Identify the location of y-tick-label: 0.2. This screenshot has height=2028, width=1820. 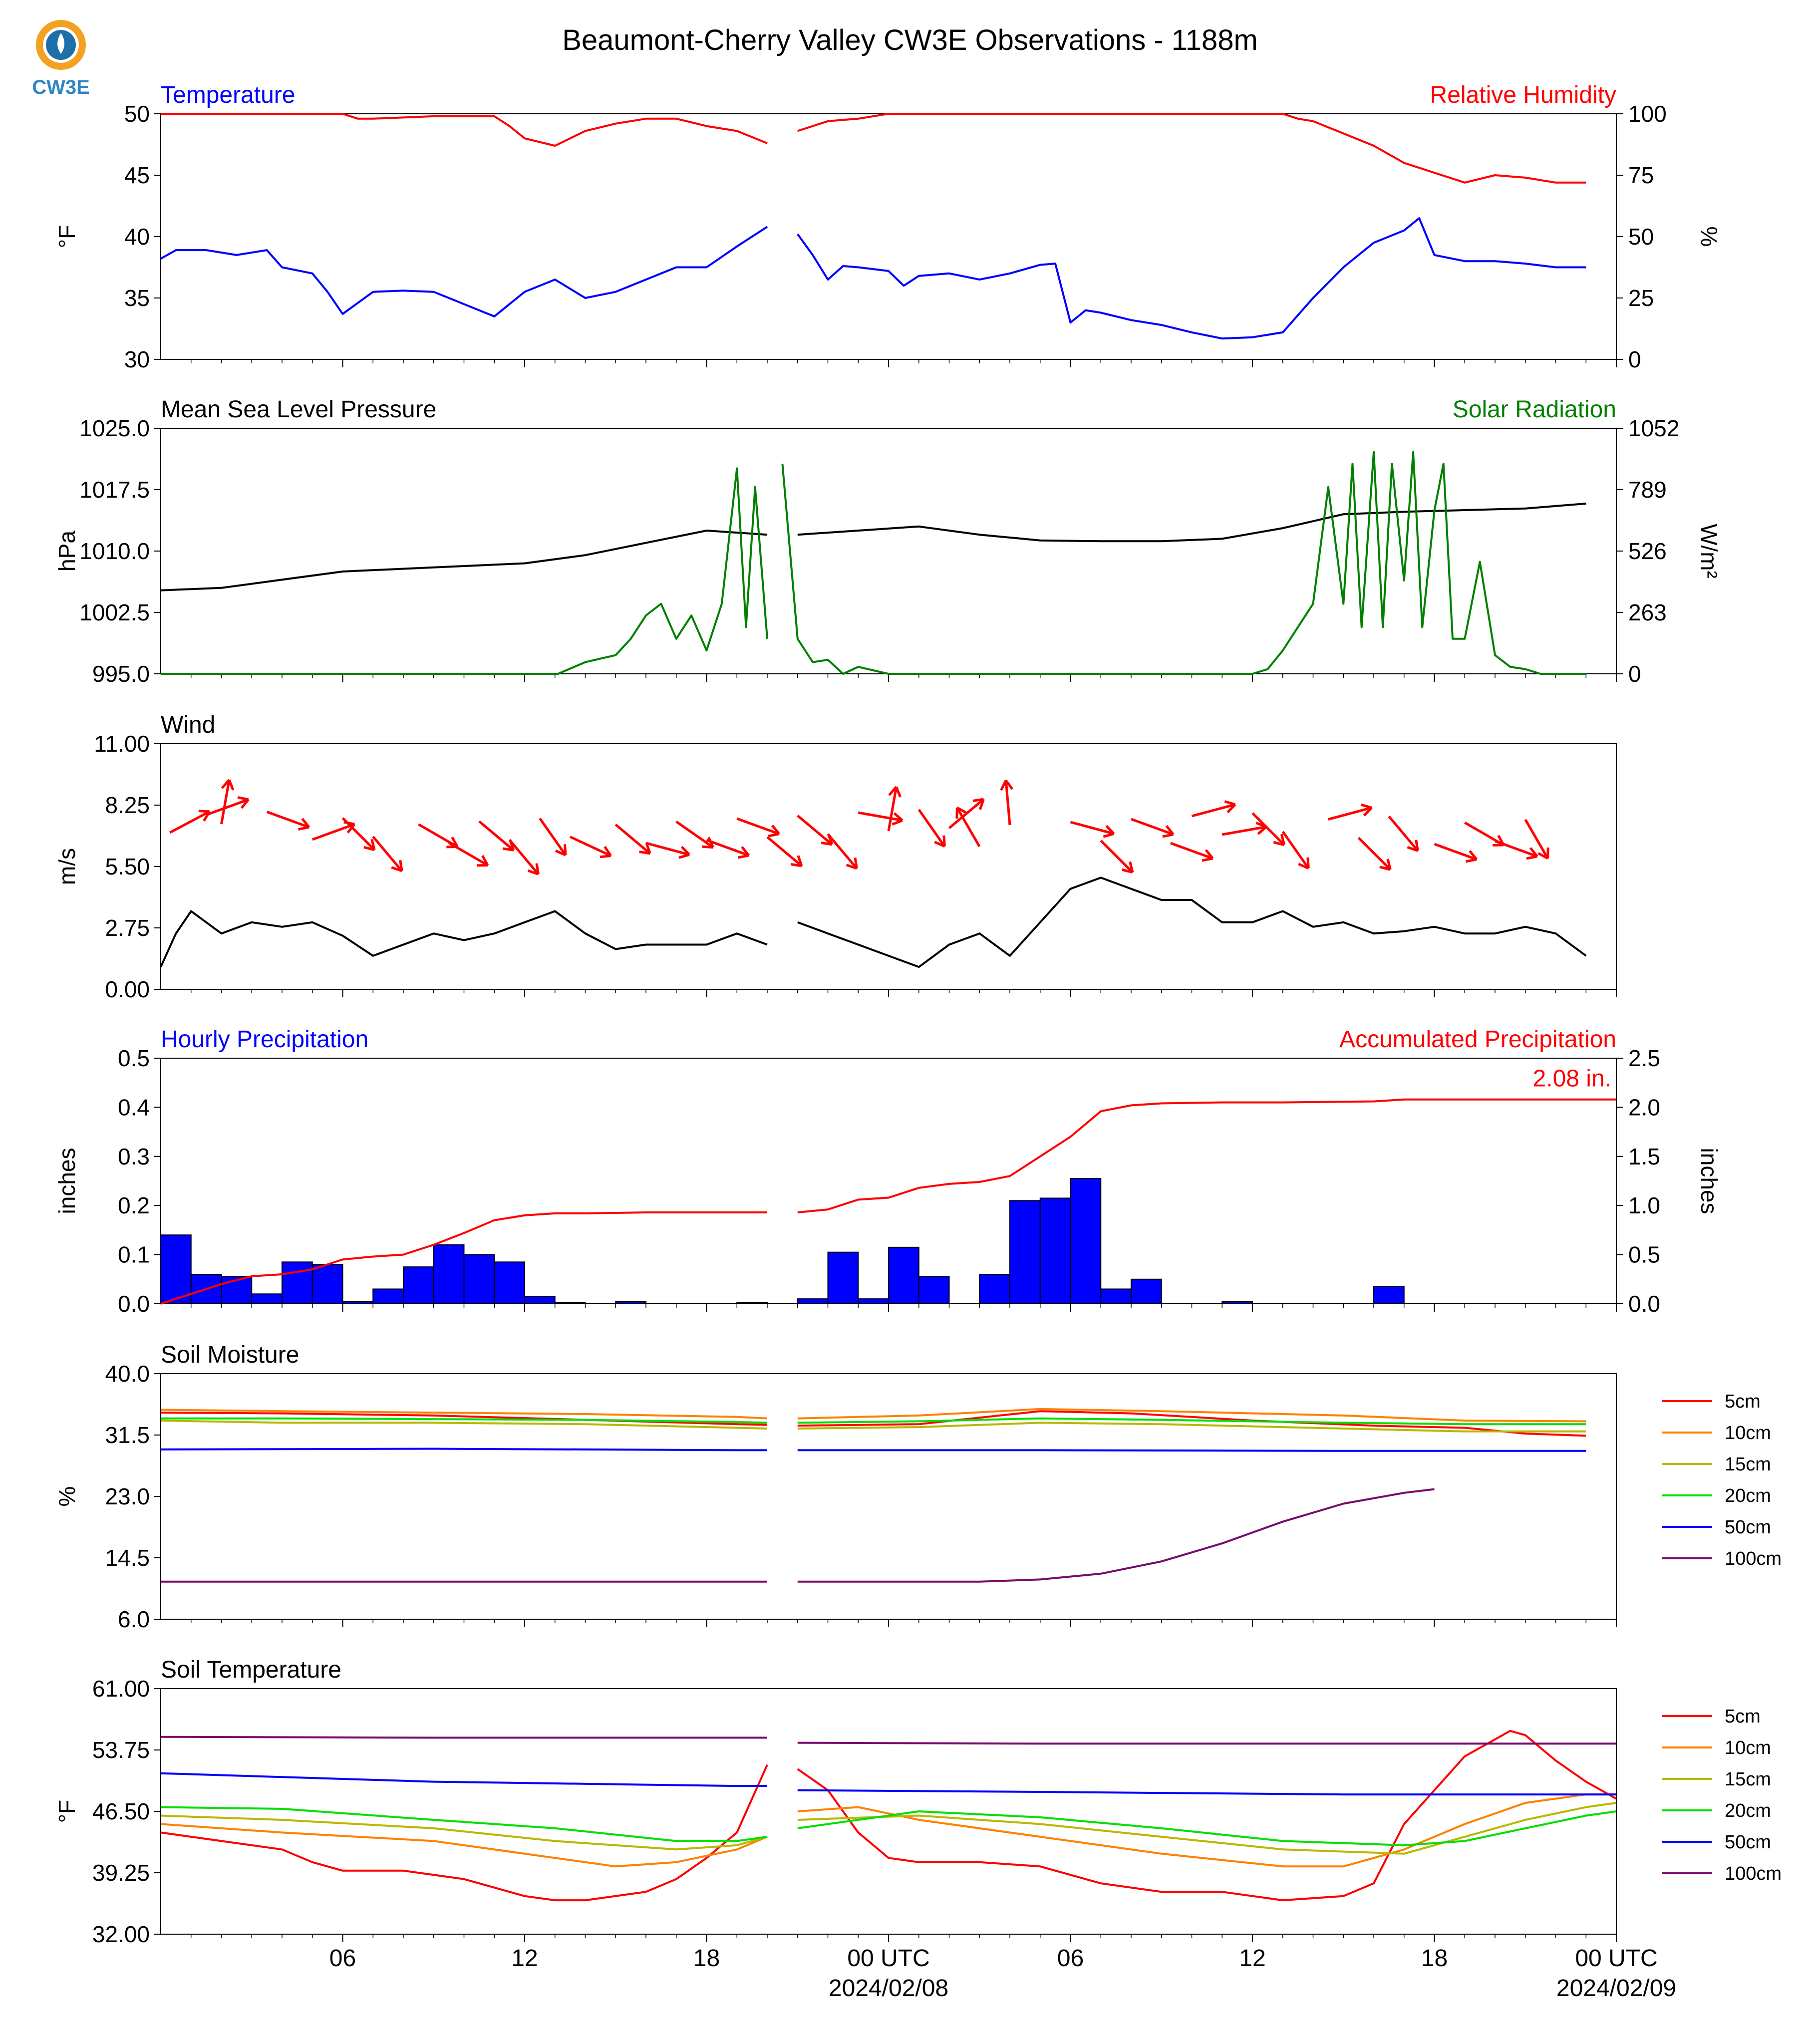
(134, 1205).